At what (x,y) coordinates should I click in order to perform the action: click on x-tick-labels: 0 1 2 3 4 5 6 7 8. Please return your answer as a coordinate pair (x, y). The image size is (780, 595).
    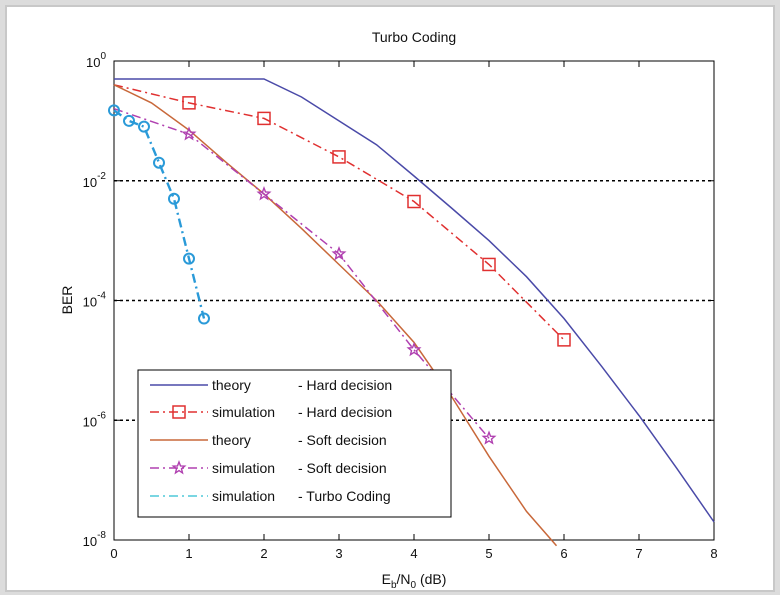
    Looking at the image, I should click on (413, 553).